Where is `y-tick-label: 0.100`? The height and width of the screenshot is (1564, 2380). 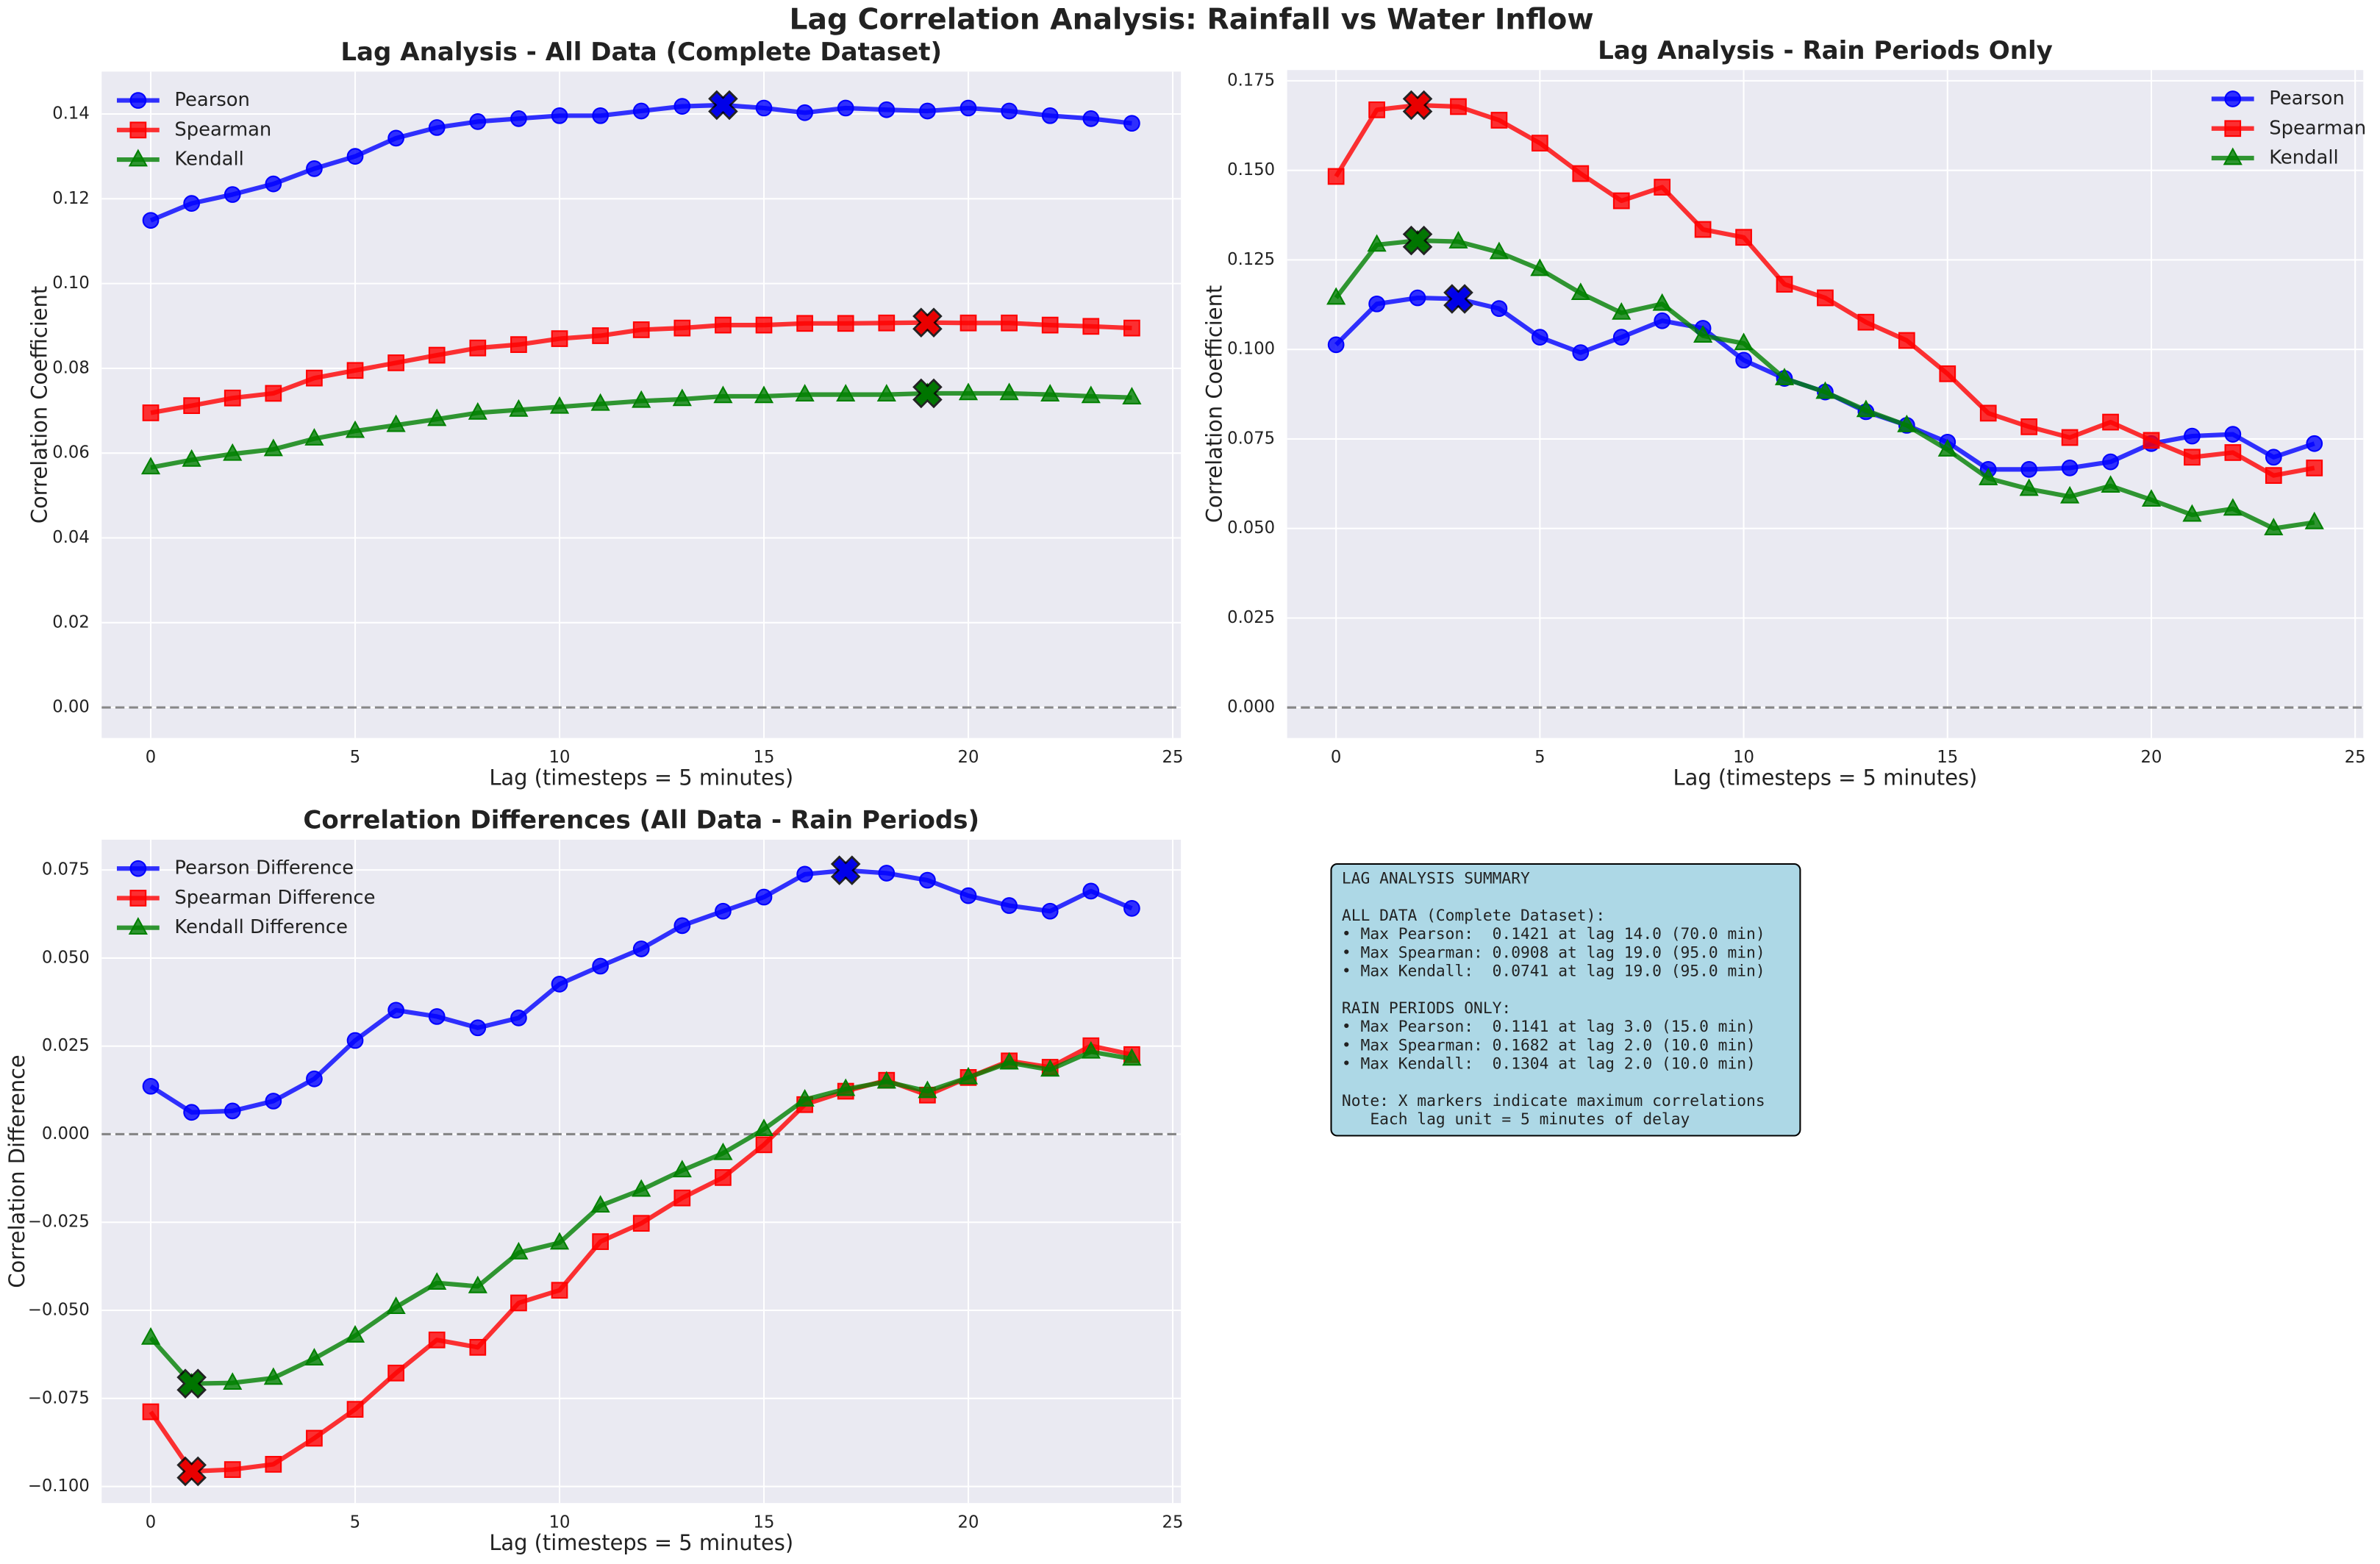 y-tick-label: 0.100 is located at coordinates (1251, 349).